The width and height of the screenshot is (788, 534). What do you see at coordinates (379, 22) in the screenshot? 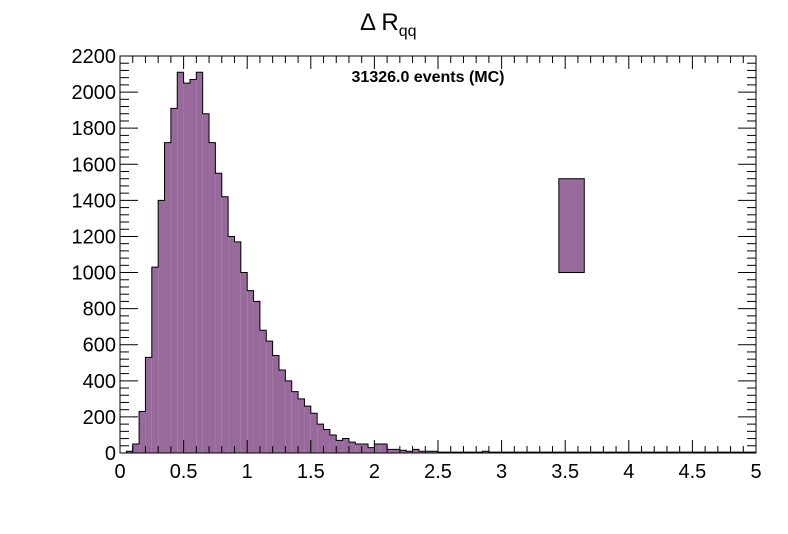
I see `chart-title-main: Δ R` at bounding box center [379, 22].